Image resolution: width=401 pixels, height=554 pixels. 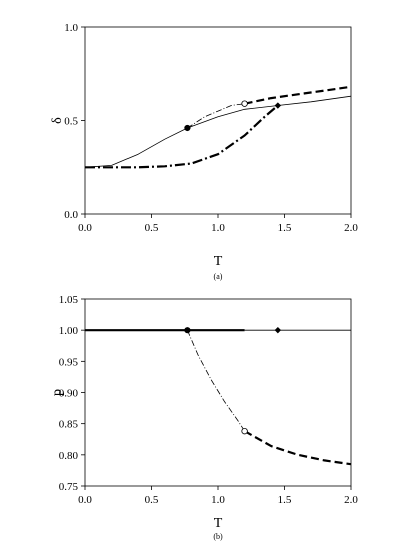 I want to click on y-axis-label: p, so click(x=57, y=392).